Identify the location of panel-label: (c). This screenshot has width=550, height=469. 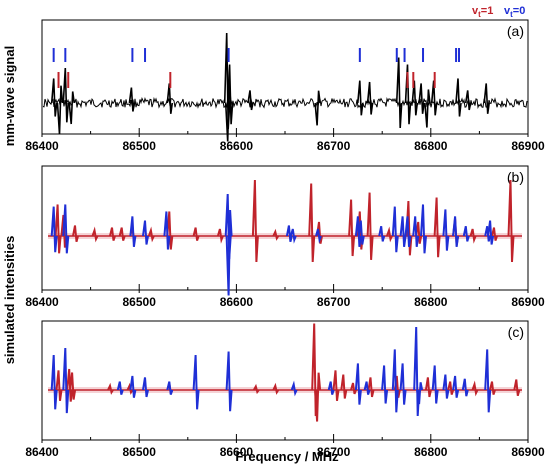
(516, 332).